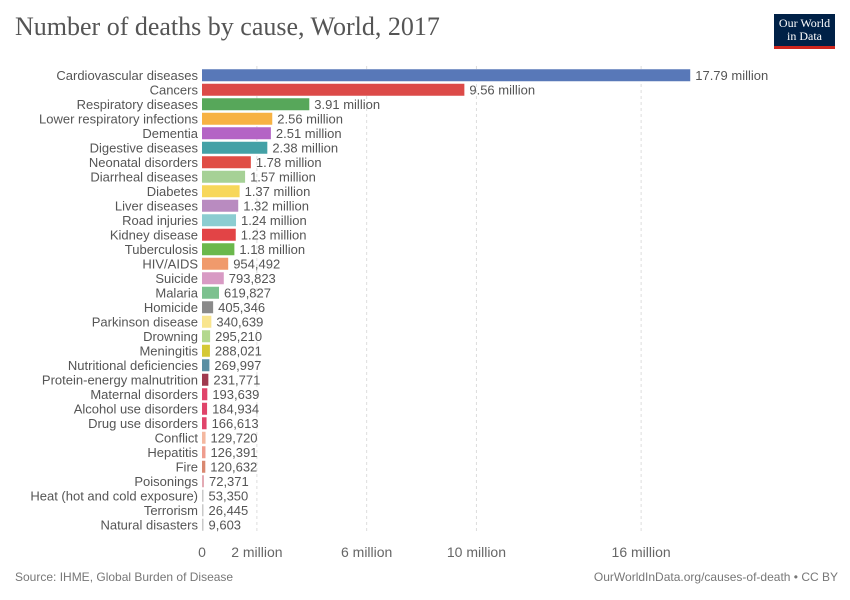  I want to click on value-label: 231,771, so click(236, 379).